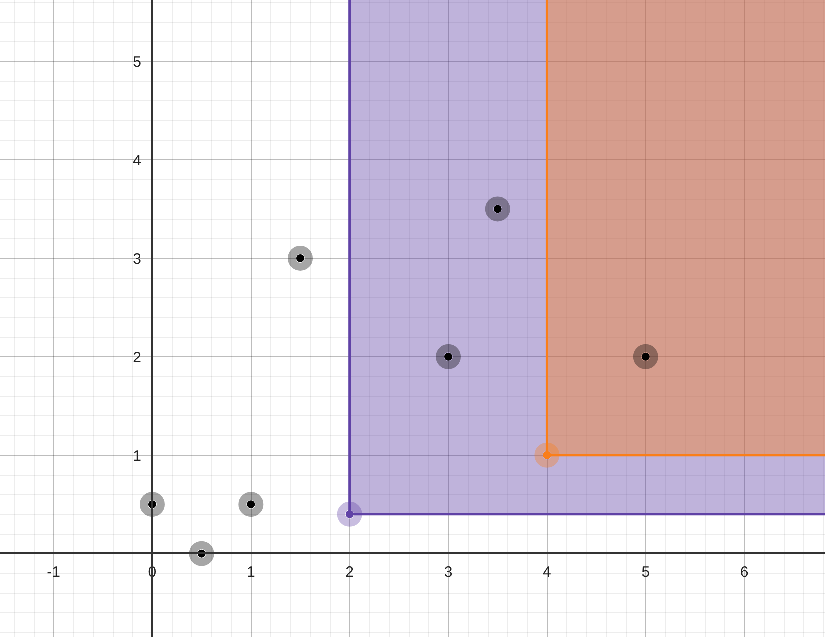 Image resolution: width=825 pixels, height=637 pixels. Describe the element at coordinates (448, 572) in the screenshot. I see `x-tick-label: 3` at that location.